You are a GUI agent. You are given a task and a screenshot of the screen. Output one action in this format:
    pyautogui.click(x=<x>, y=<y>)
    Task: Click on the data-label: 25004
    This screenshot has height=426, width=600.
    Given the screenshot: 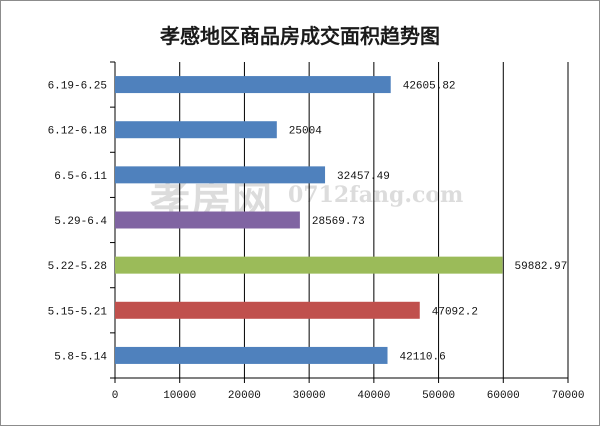 What is the action you would take?
    pyautogui.click(x=305, y=132)
    